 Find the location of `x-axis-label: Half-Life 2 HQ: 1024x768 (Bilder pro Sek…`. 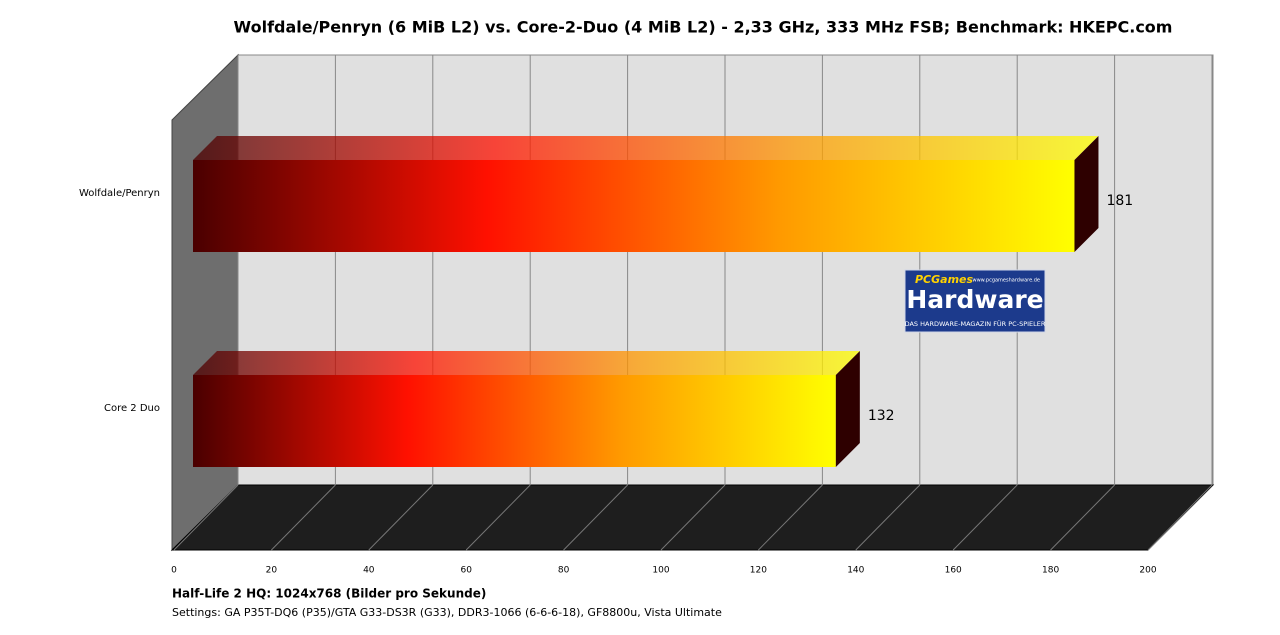

x-axis-label: Half-Life 2 HQ: 1024x768 (Bilder pro Sek… is located at coordinates (329, 594).